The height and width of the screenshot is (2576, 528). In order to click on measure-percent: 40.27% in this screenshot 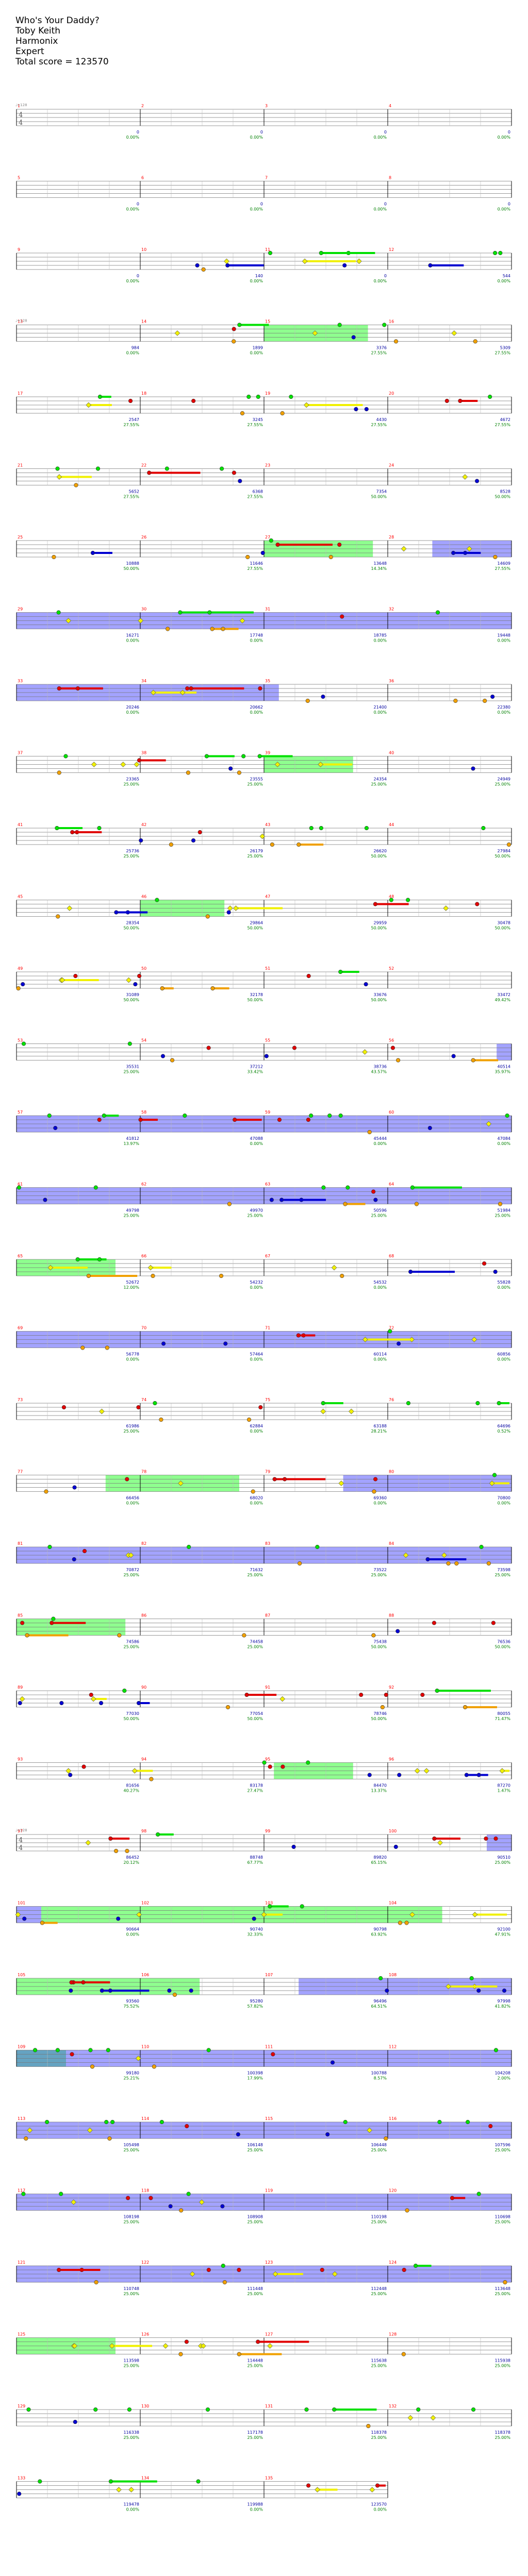, I will do `click(131, 1791)`.